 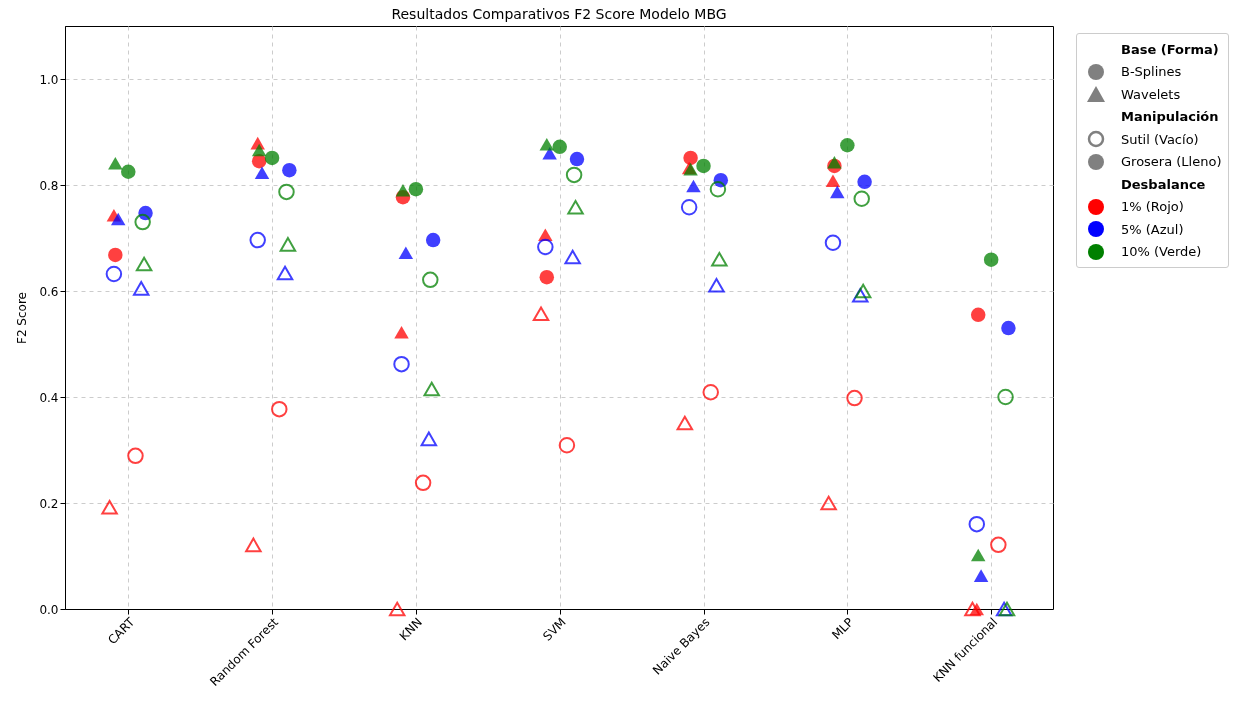 What do you see at coordinates (1152, 207) in the screenshot?
I see `text: 1% (Rojo)` at bounding box center [1152, 207].